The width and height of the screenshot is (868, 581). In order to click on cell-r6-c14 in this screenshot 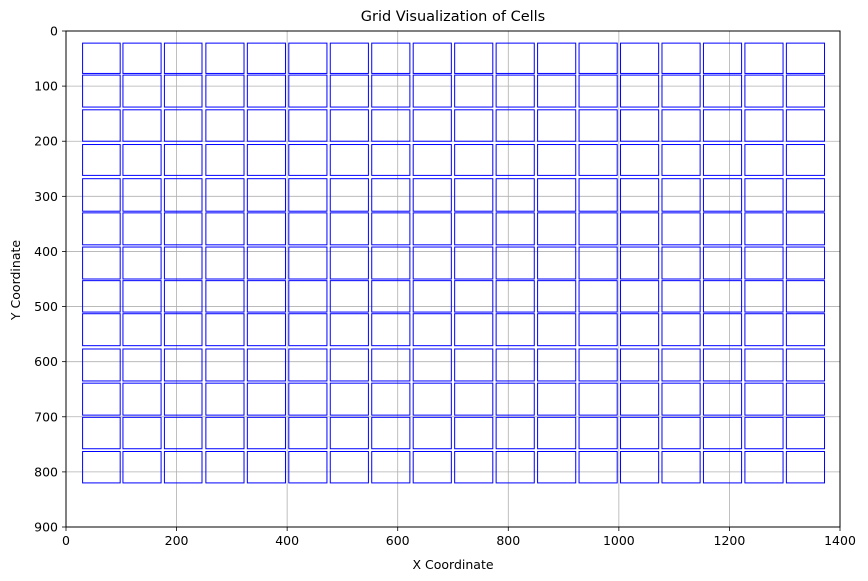, I will do `click(681, 263)`.